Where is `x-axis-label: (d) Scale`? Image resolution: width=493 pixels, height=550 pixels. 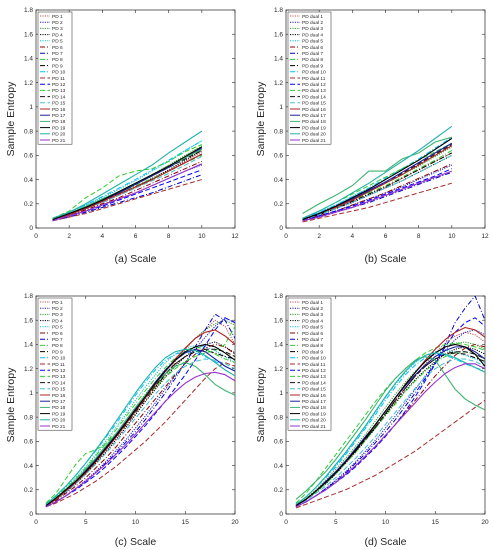 x-axis-label: (d) Scale is located at coordinates (385, 542).